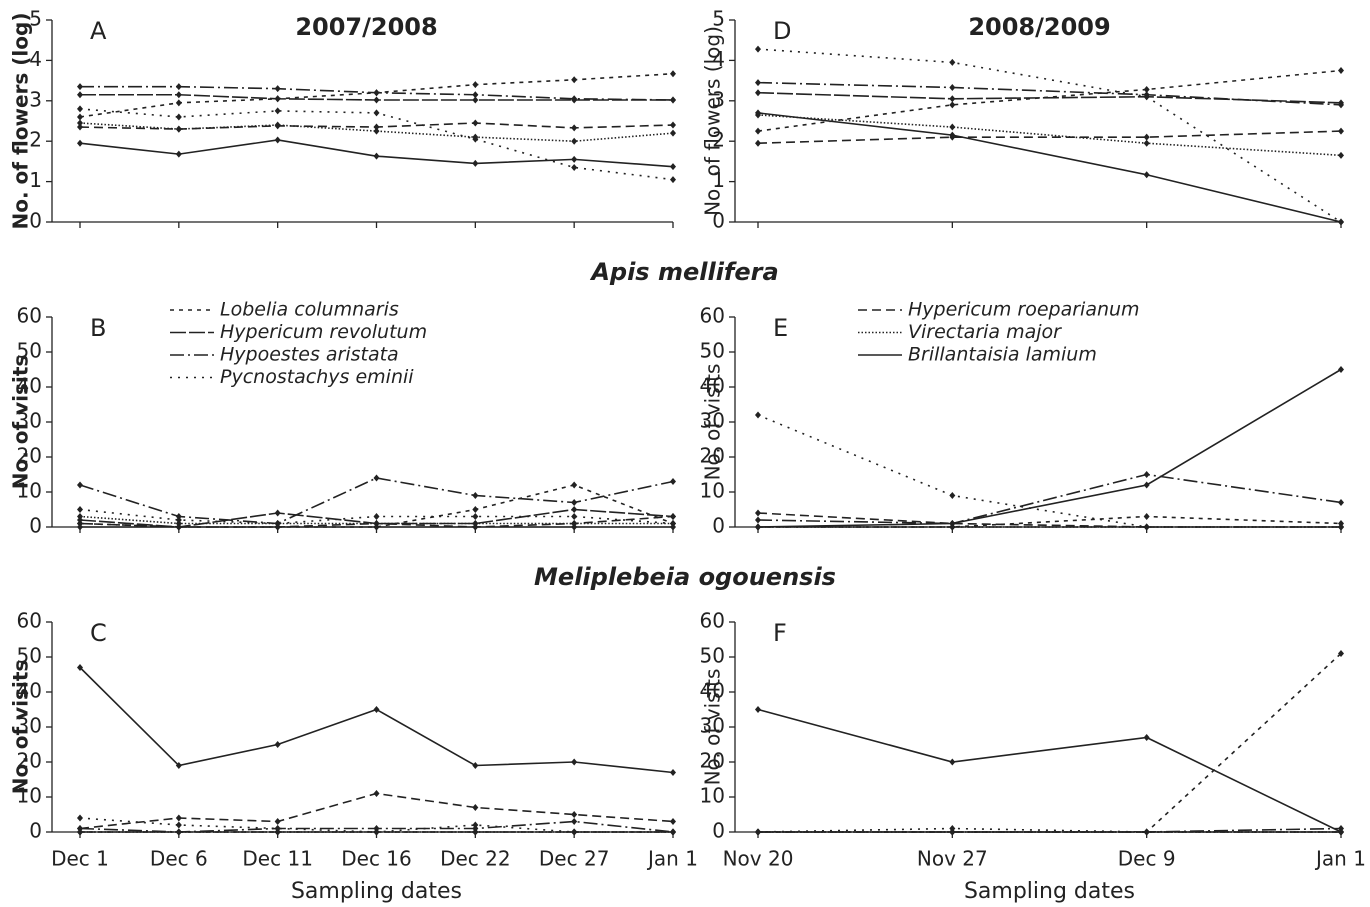  What do you see at coordinates (29, 796) in the screenshot?
I see `y-tick-label: 10` at bounding box center [29, 796].